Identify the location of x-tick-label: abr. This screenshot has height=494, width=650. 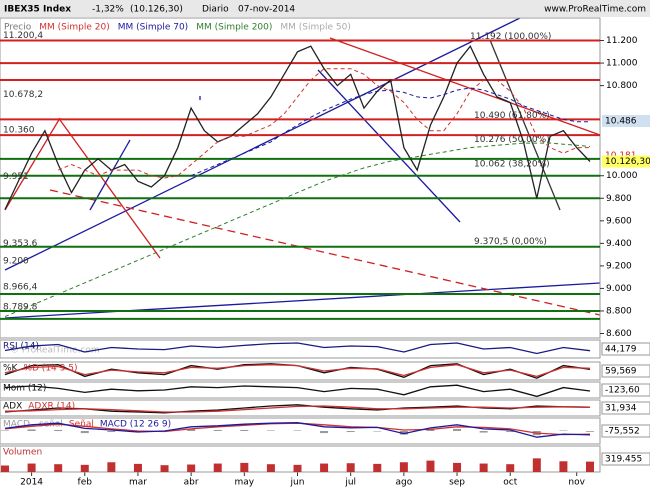
(191, 483).